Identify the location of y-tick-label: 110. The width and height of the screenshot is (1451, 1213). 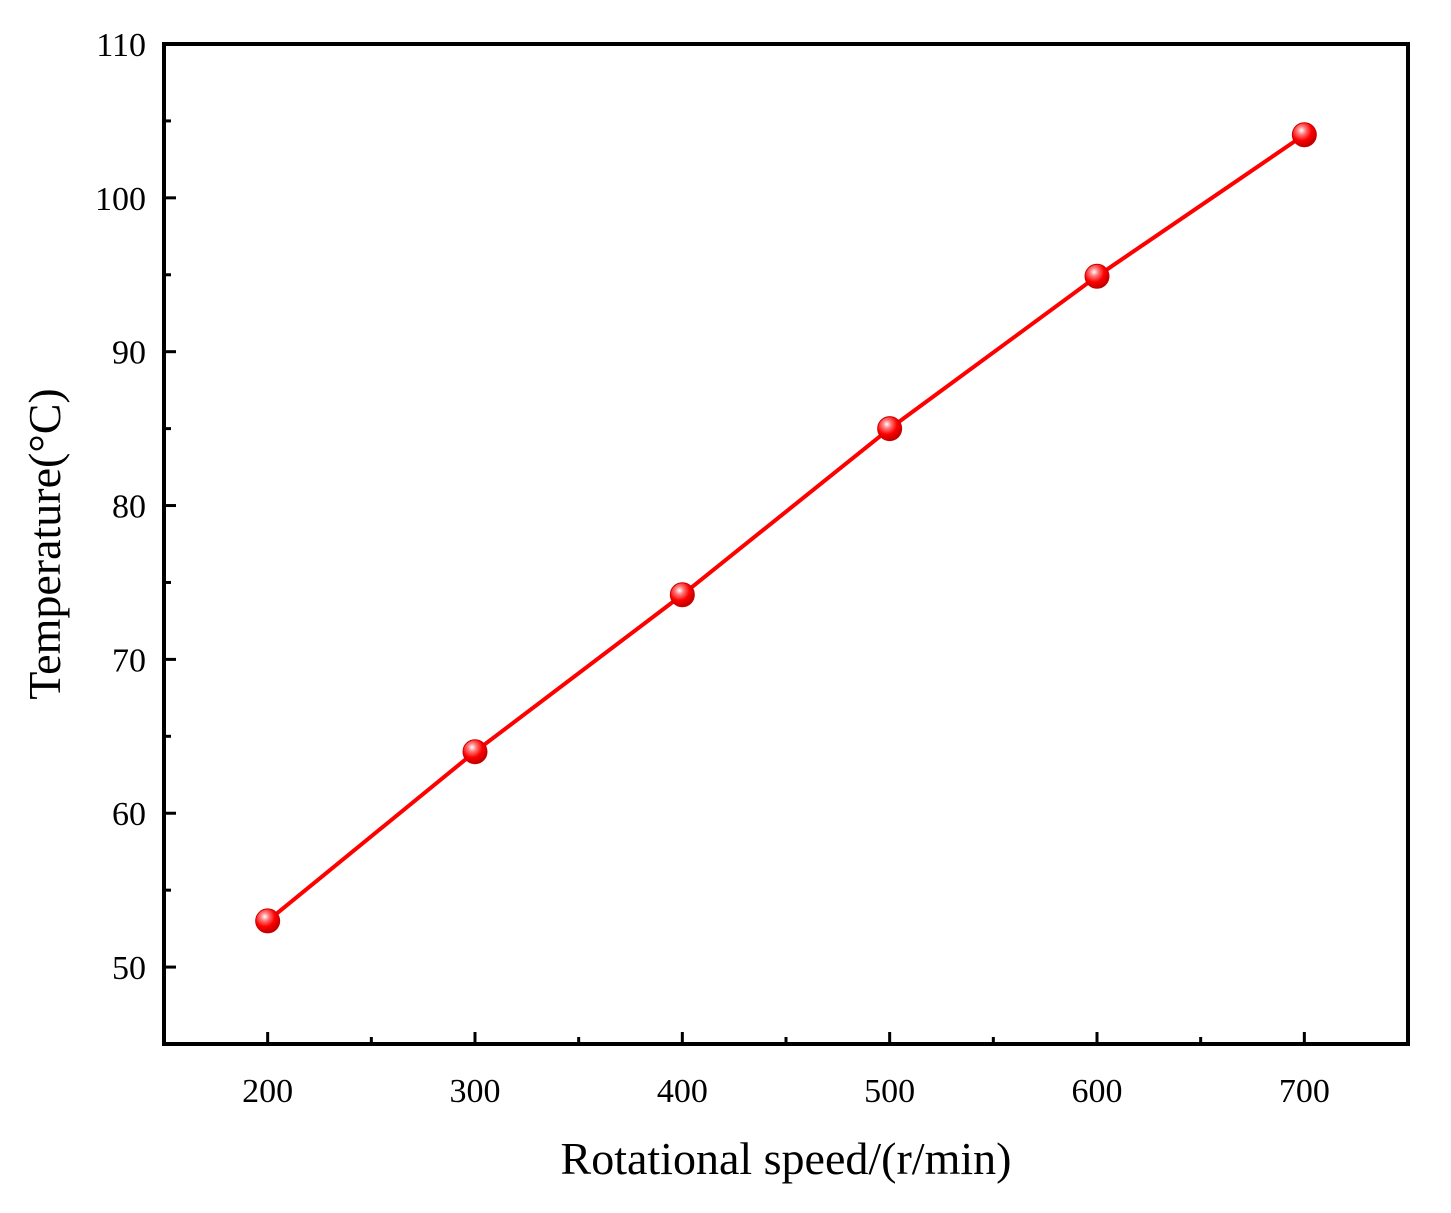
(121, 45).